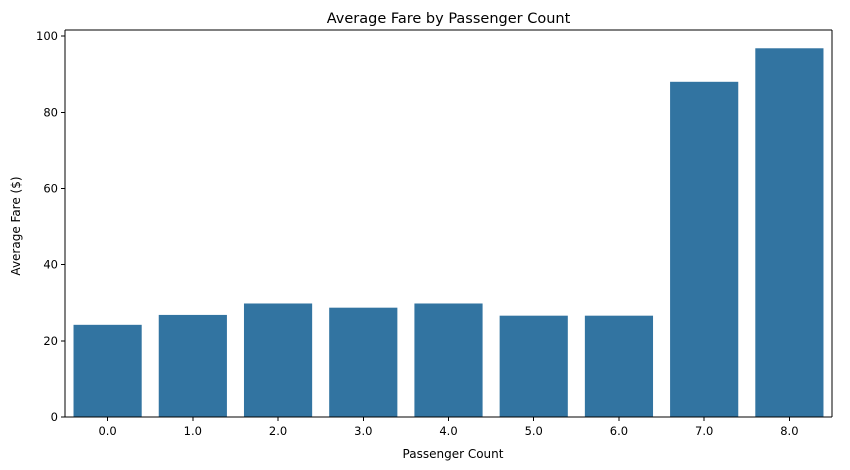 This screenshot has height=470, width=850. What do you see at coordinates (449, 19) in the screenshot?
I see `chart-title: Average Fare by Passenger Count` at bounding box center [449, 19].